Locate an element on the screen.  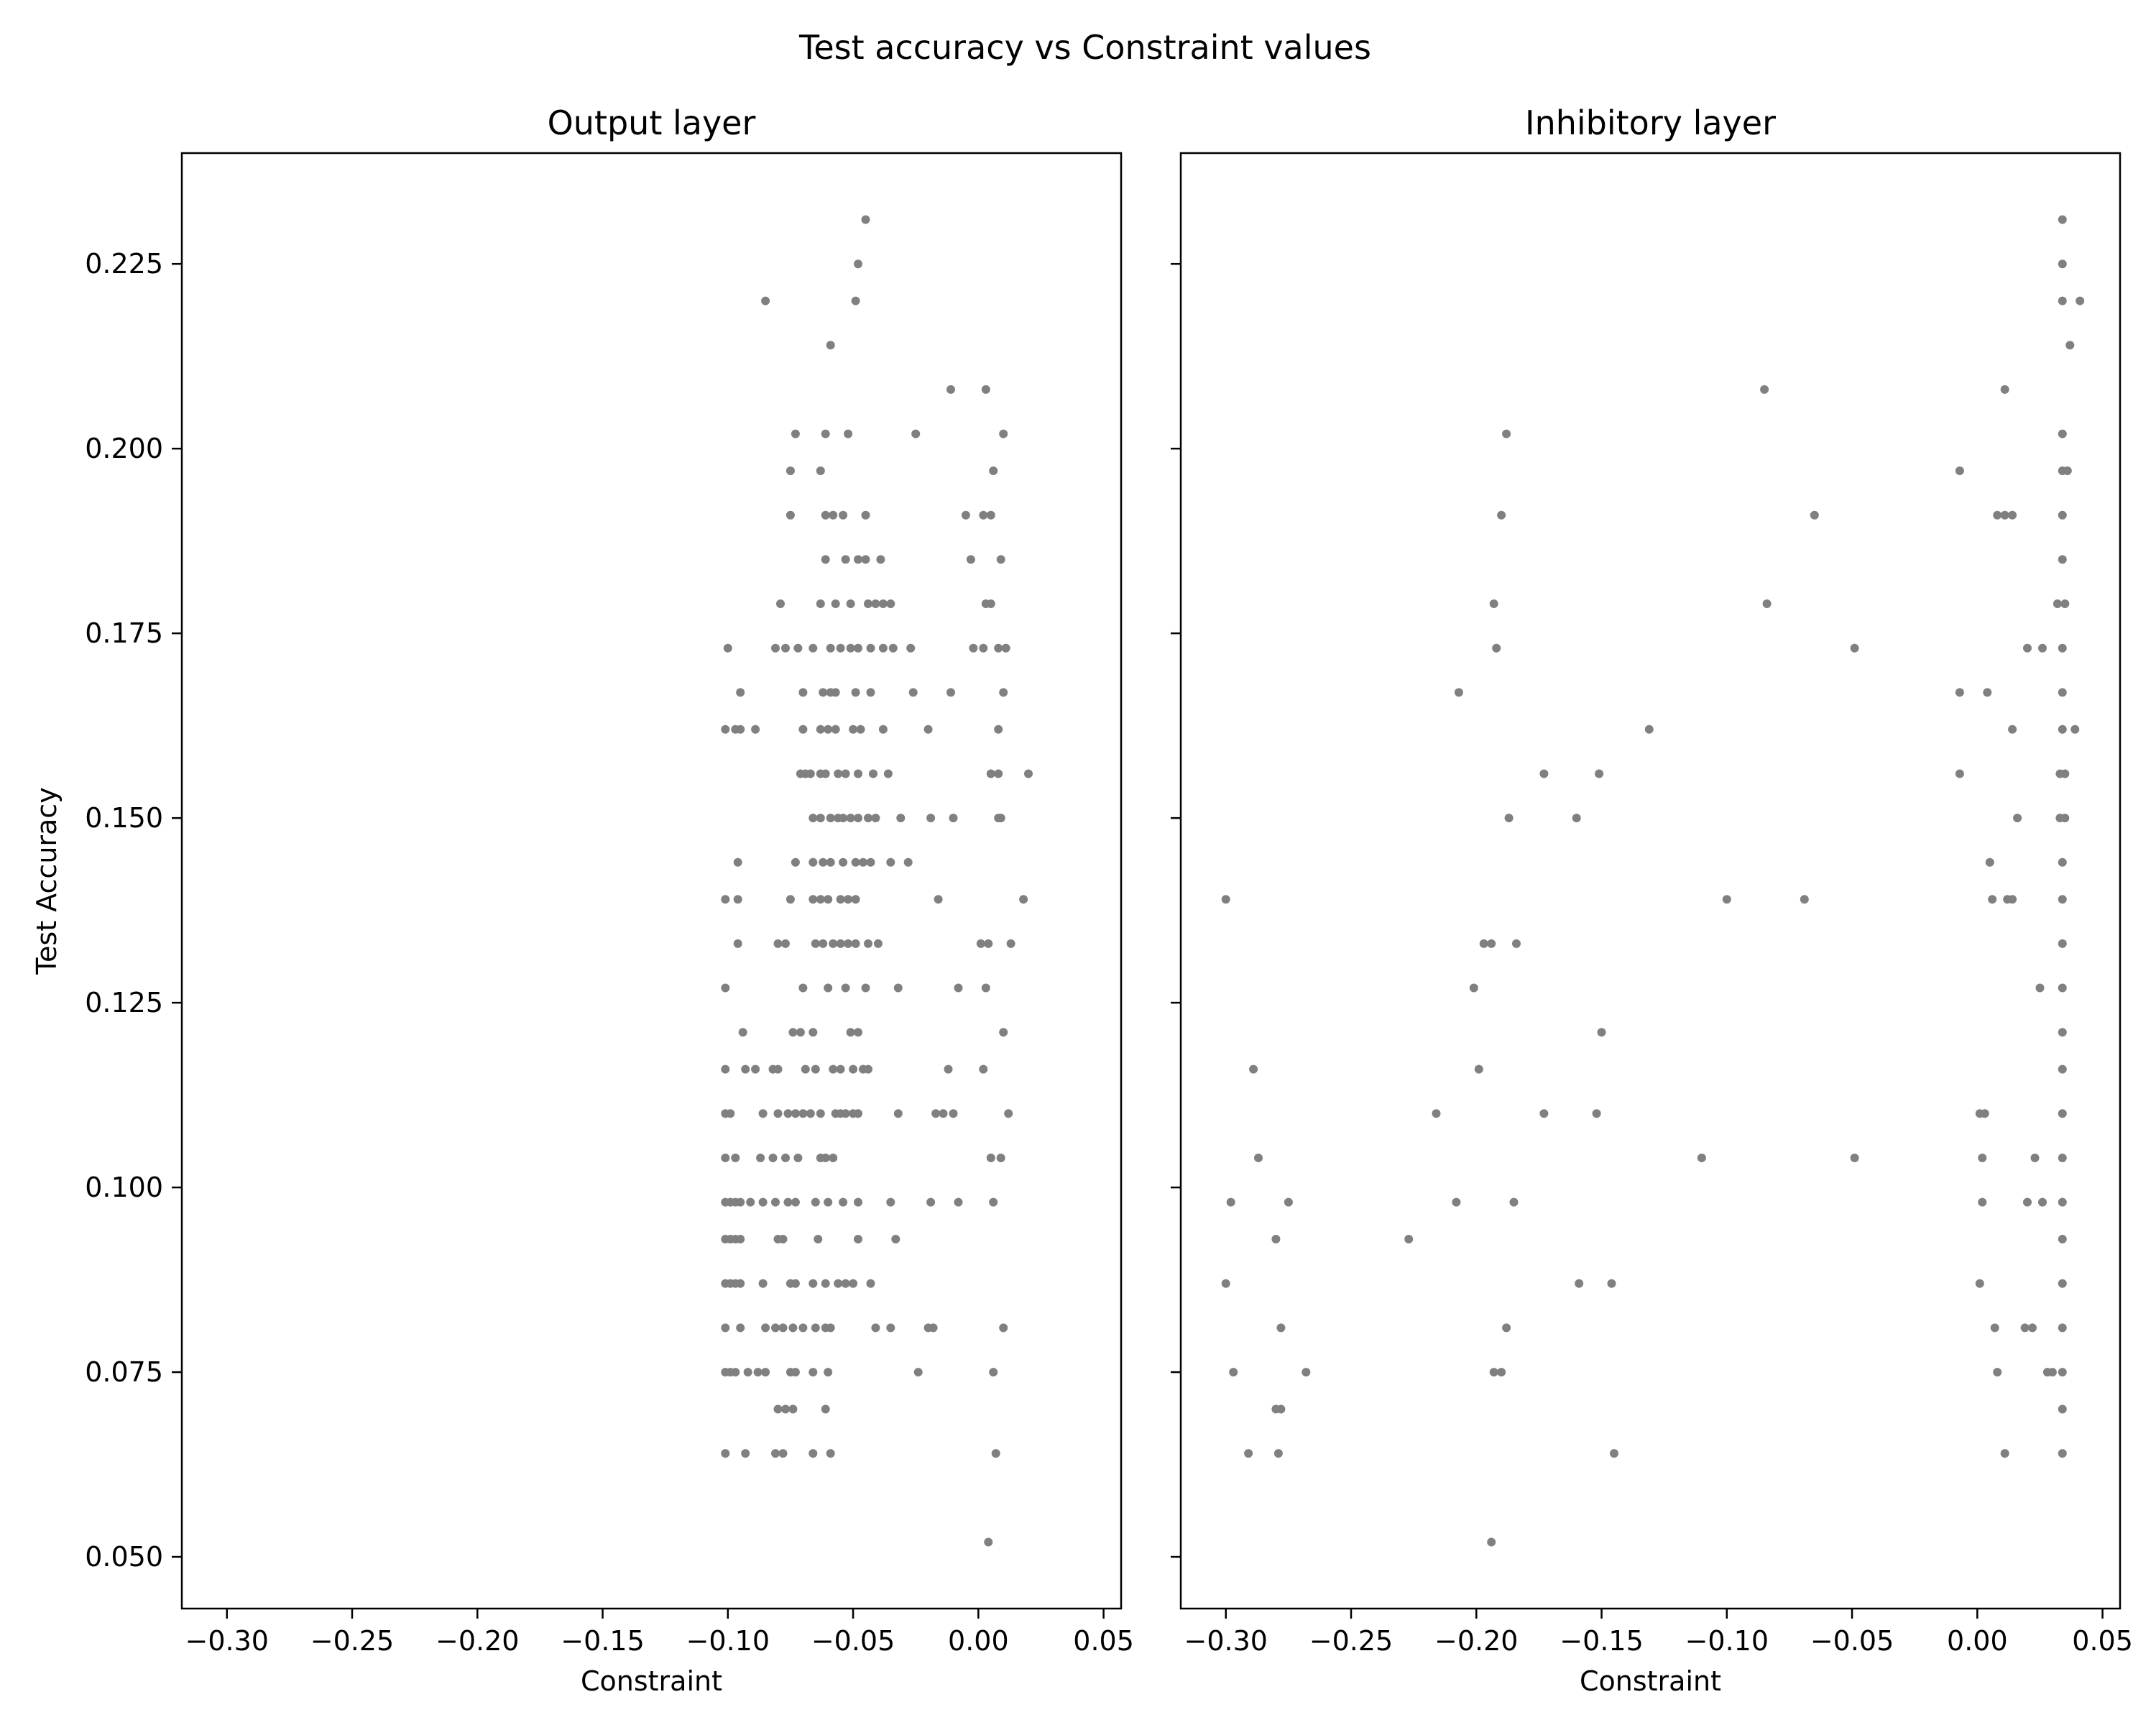
panel0-title: Output layer is located at coordinates (652, 123).